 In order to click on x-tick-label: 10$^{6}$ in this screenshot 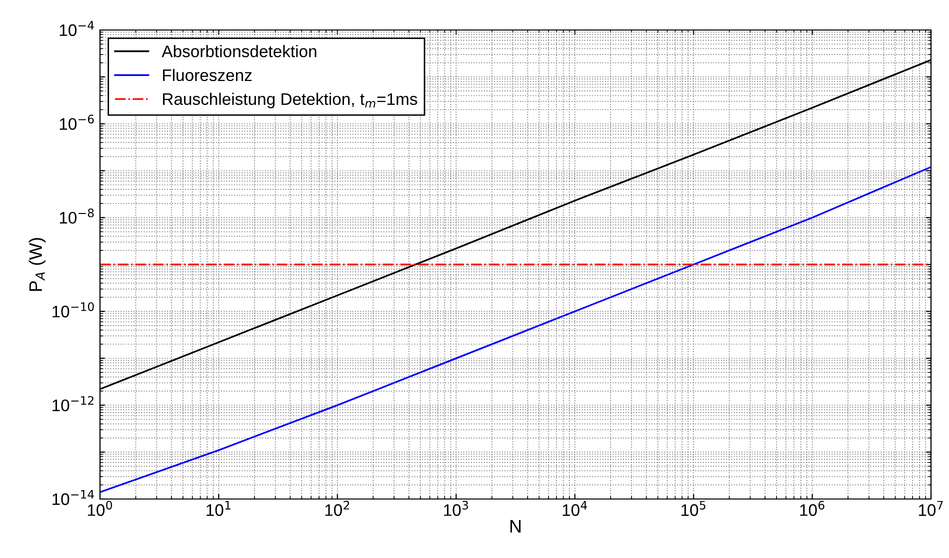, I will do `click(812, 508)`.